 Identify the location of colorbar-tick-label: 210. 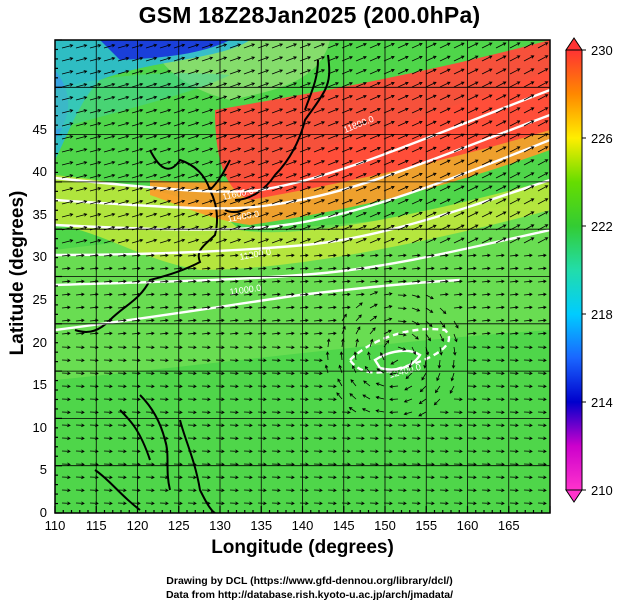
(602, 490).